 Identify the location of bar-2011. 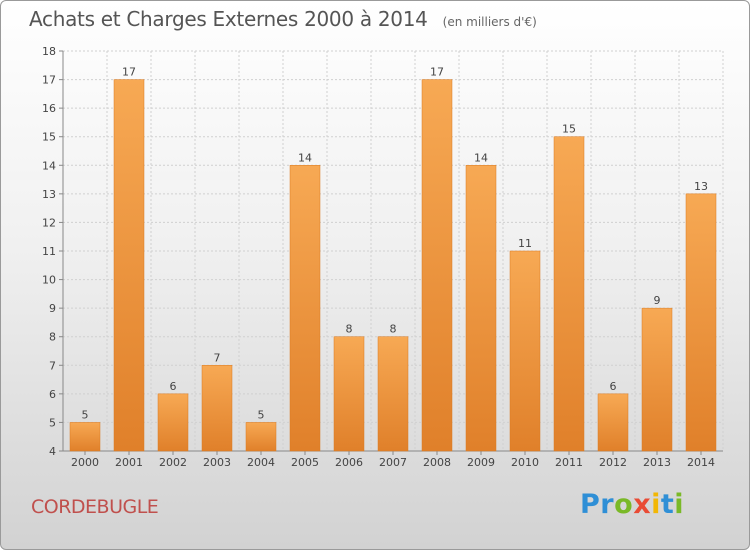
(569, 294).